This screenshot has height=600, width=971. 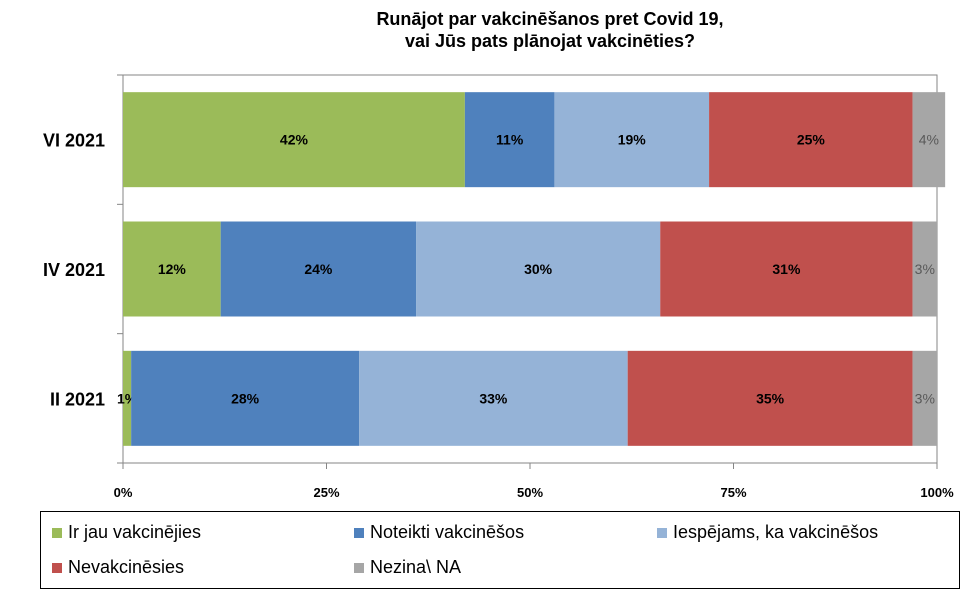 I want to click on x-tick-label: 75%, so click(x=733, y=492).